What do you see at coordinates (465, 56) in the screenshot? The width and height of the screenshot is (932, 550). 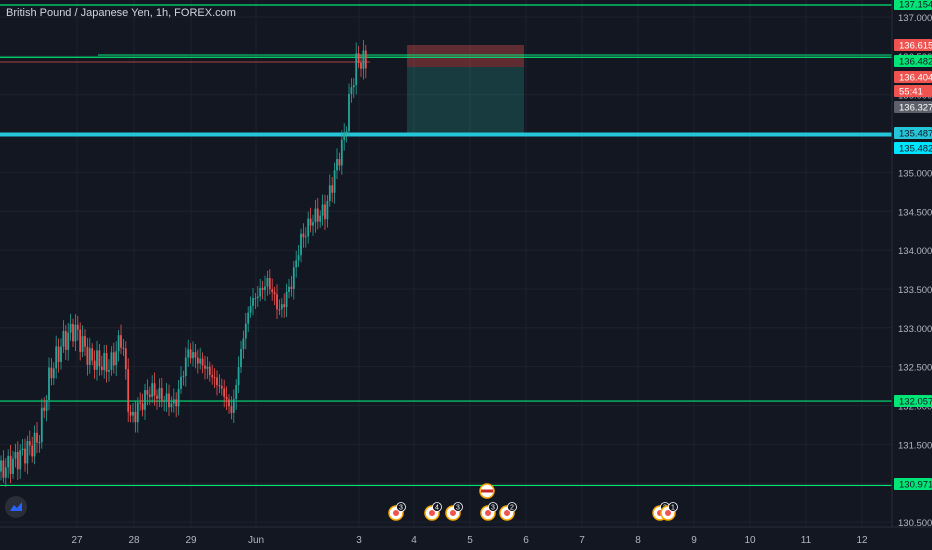 I see `stop-zone` at bounding box center [465, 56].